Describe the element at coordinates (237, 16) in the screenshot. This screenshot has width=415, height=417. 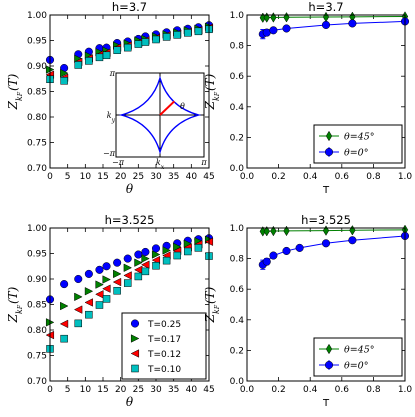
I see `y-tick-label: 1.0` at that location.